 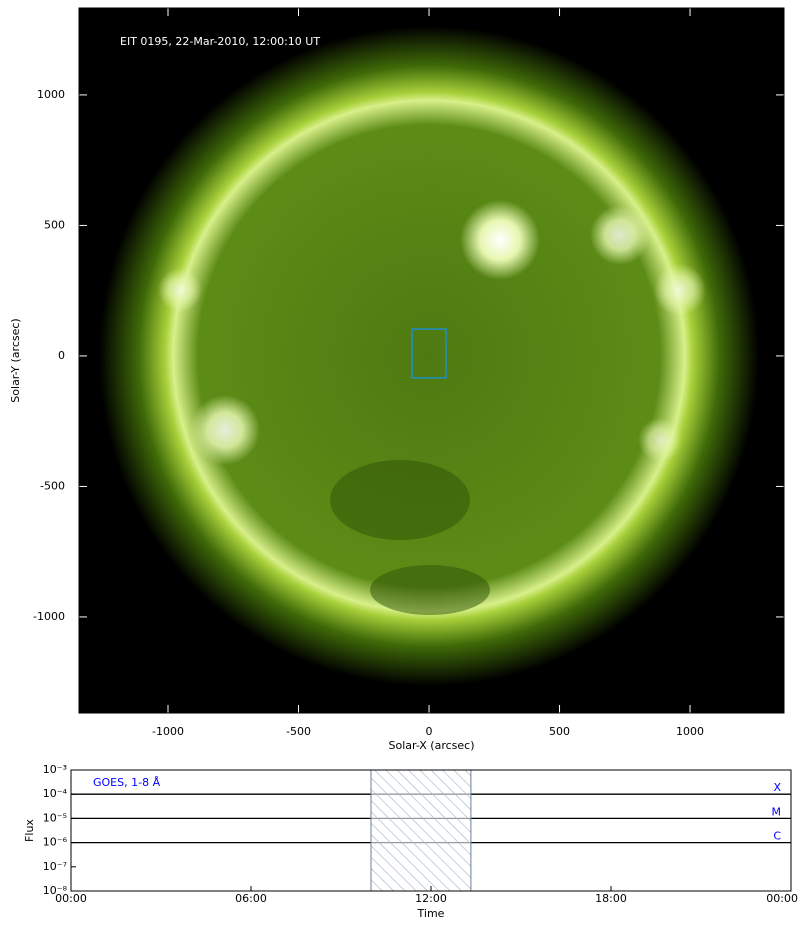 What do you see at coordinates (29, 830) in the screenshot?
I see `y-axis-label: Flux` at bounding box center [29, 830].